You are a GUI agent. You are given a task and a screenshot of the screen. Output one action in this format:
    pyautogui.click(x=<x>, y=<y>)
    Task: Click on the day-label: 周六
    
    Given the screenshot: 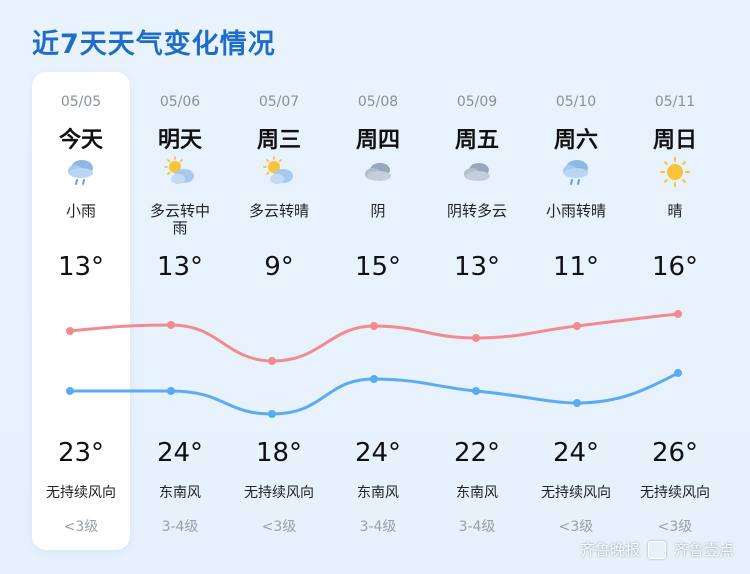 What is the action you would take?
    pyautogui.click(x=575, y=140)
    